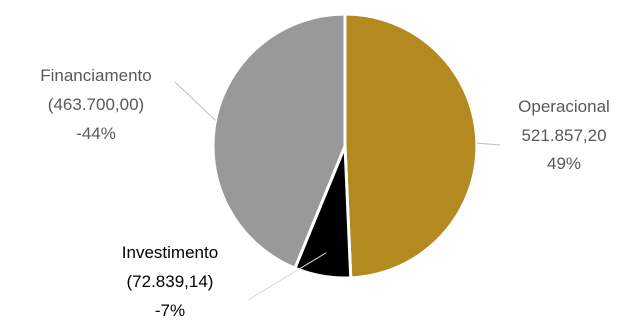 The width and height of the screenshot is (642, 323). What do you see at coordinates (96, 133) in the screenshot?
I see `slice-label-financiamento-pct: -44%` at bounding box center [96, 133].